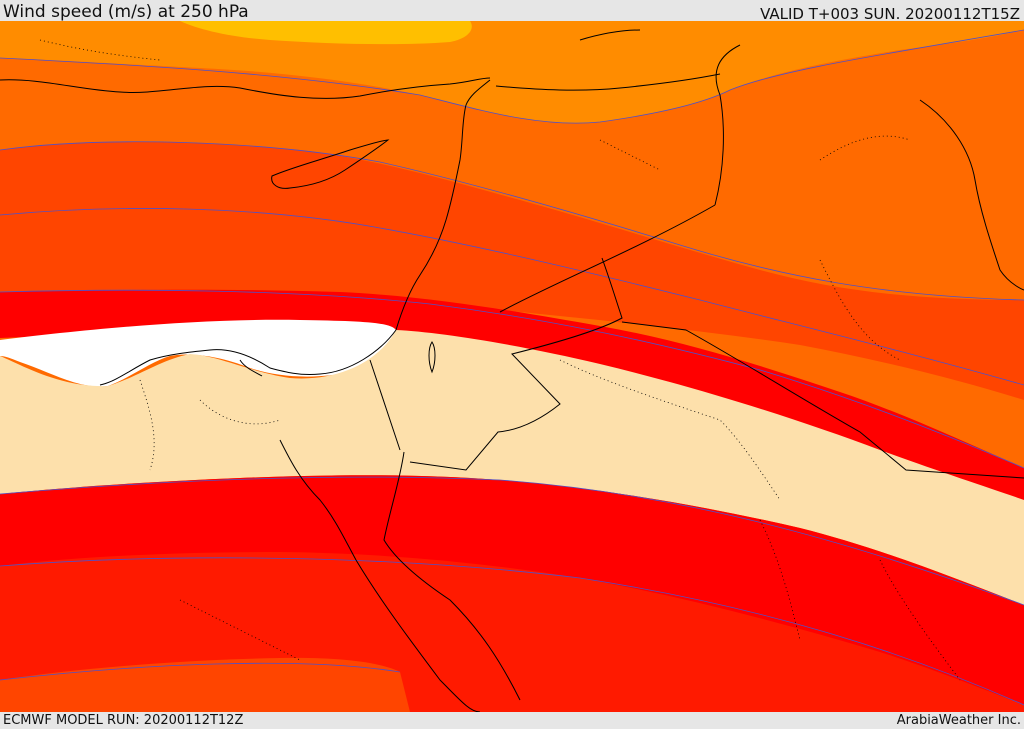 Image resolution: width=1024 pixels, height=729 pixels. I want to click on credit-label: ArabiaWeather Inc., so click(958, 720).